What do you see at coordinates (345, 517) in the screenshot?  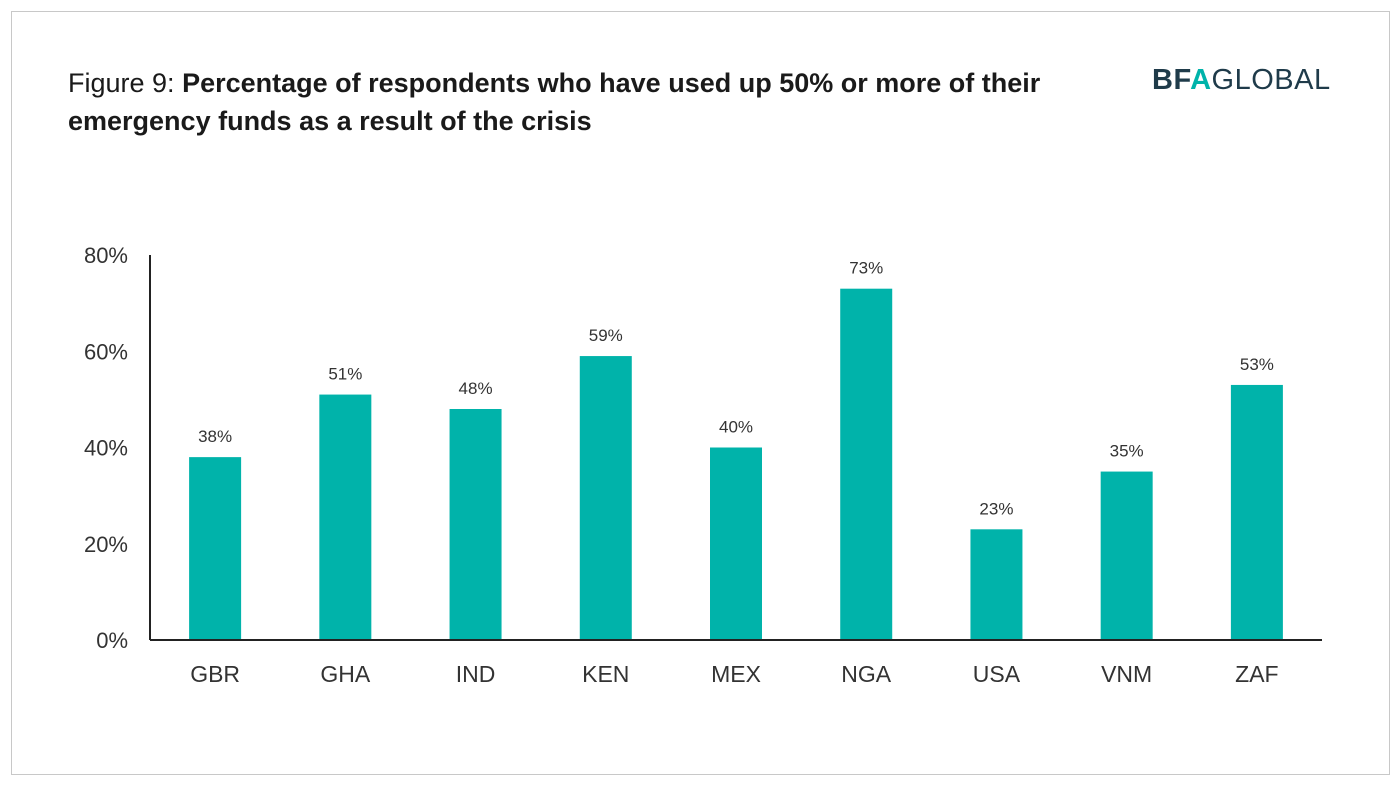 I see `bar-gha` at bounding box center [345, 517].